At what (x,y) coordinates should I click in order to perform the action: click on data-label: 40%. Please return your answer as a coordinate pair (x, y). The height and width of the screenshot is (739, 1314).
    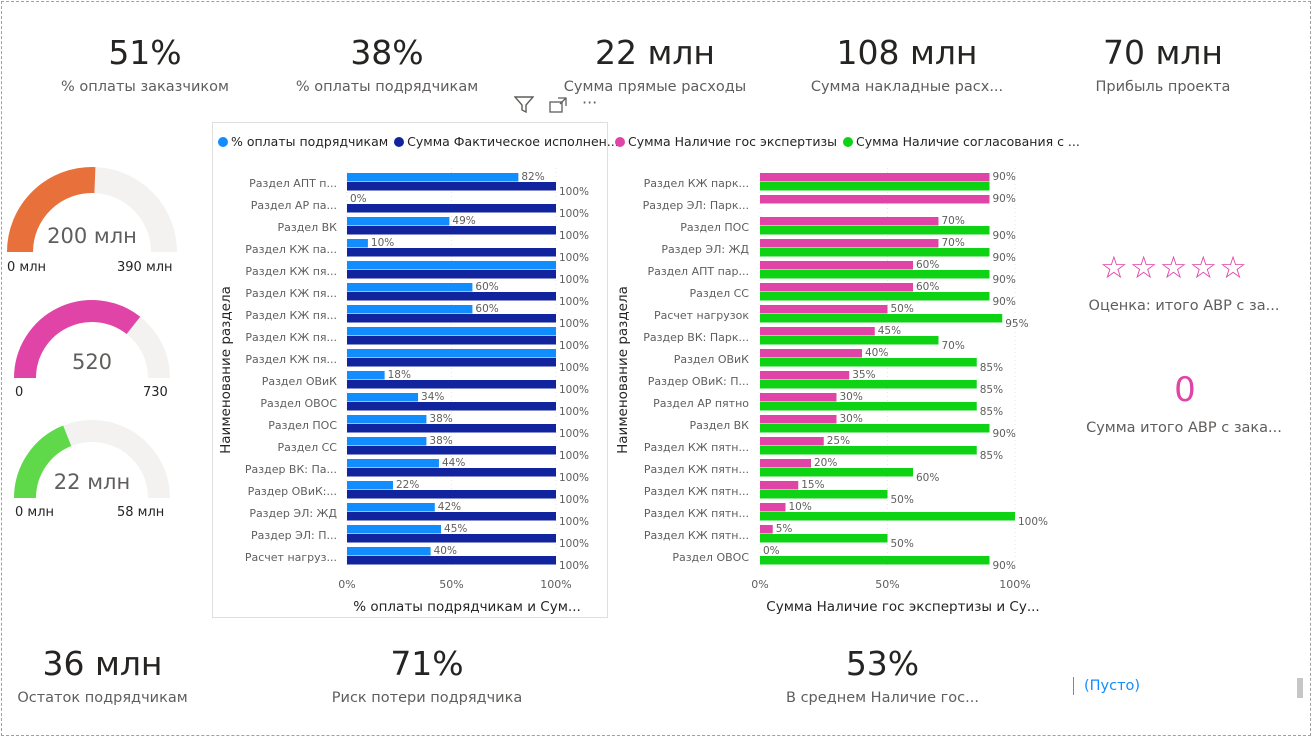
    Looking at the image, I should click on (445, 551).